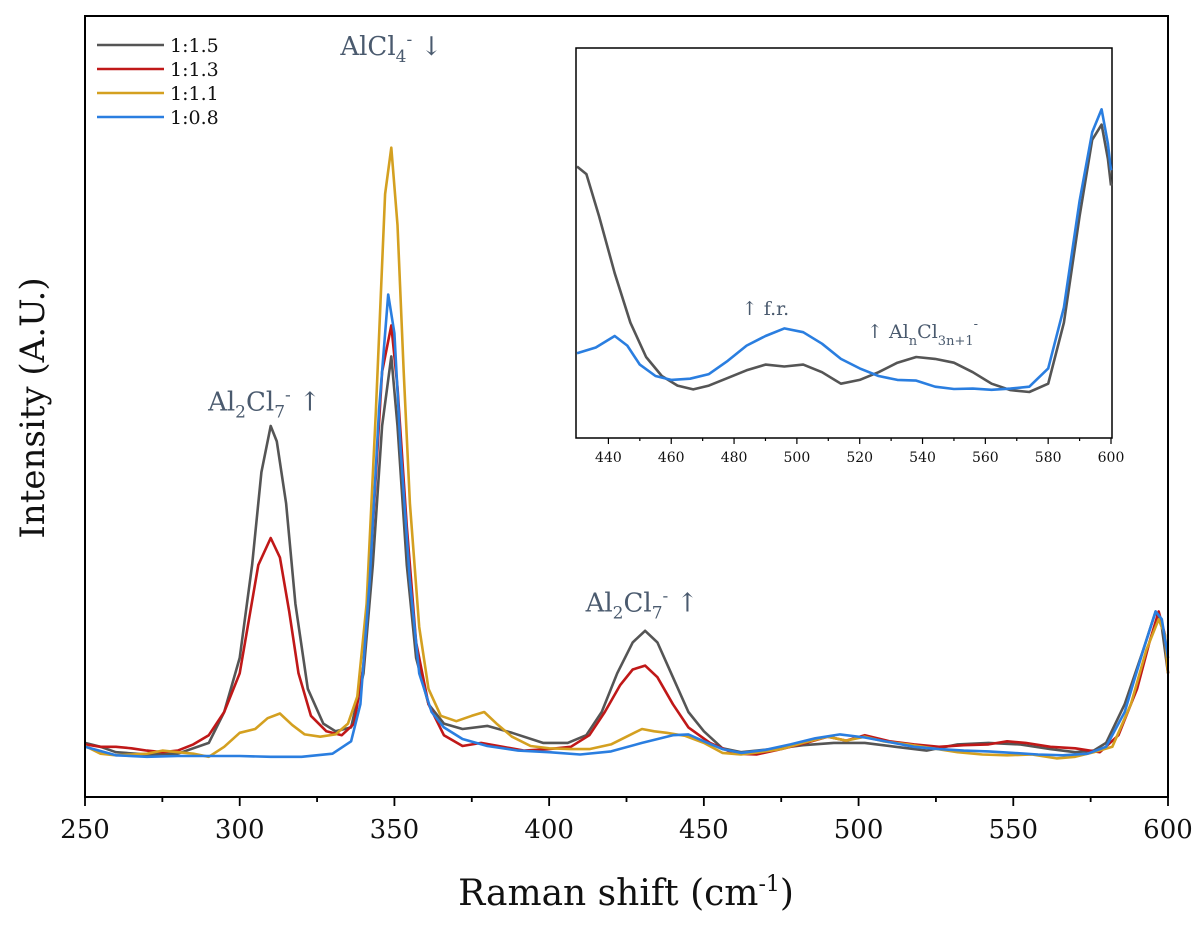 This screenshot has width=1201, height=928. Describe the element at coordinates (734, 458) in the screenshot. I see `inset-x-tick-label: 480` at that location.